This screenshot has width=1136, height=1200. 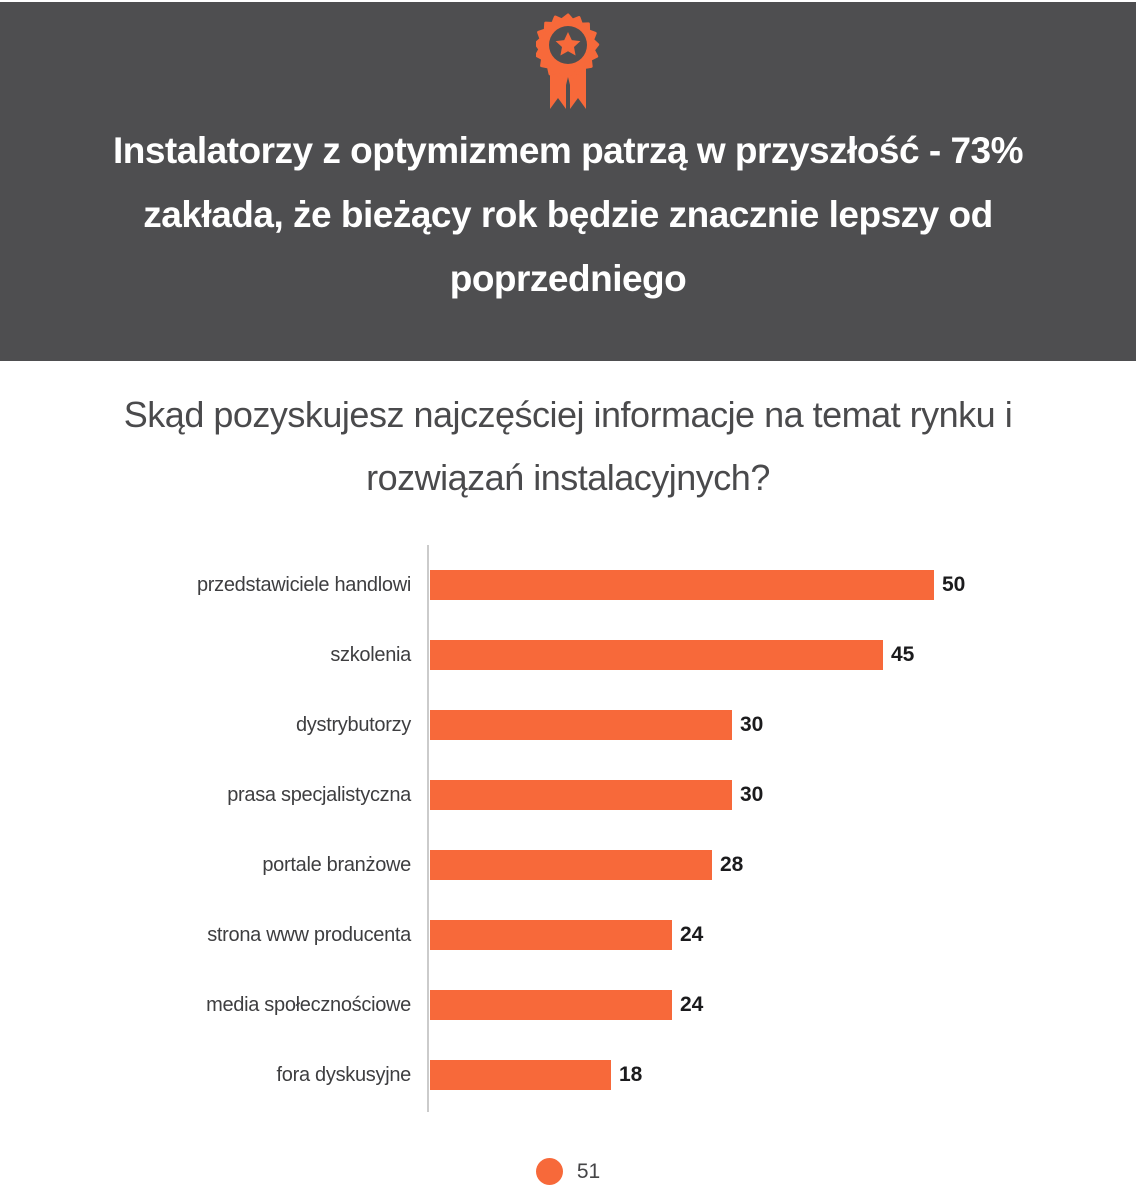 I want to click on bar-row: media społecznościowe 24, so click(x=568, y=1005).